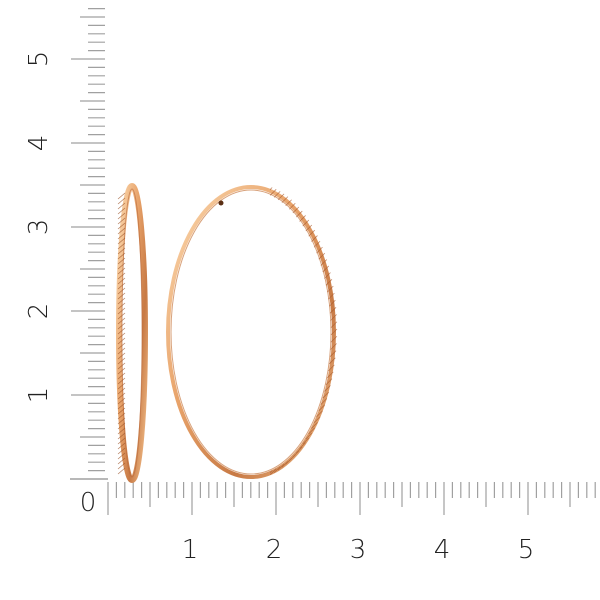 The width and height of the screenshot is (600, 600). I want to click on horizontal-unit-label: 4, so click(442, 550).